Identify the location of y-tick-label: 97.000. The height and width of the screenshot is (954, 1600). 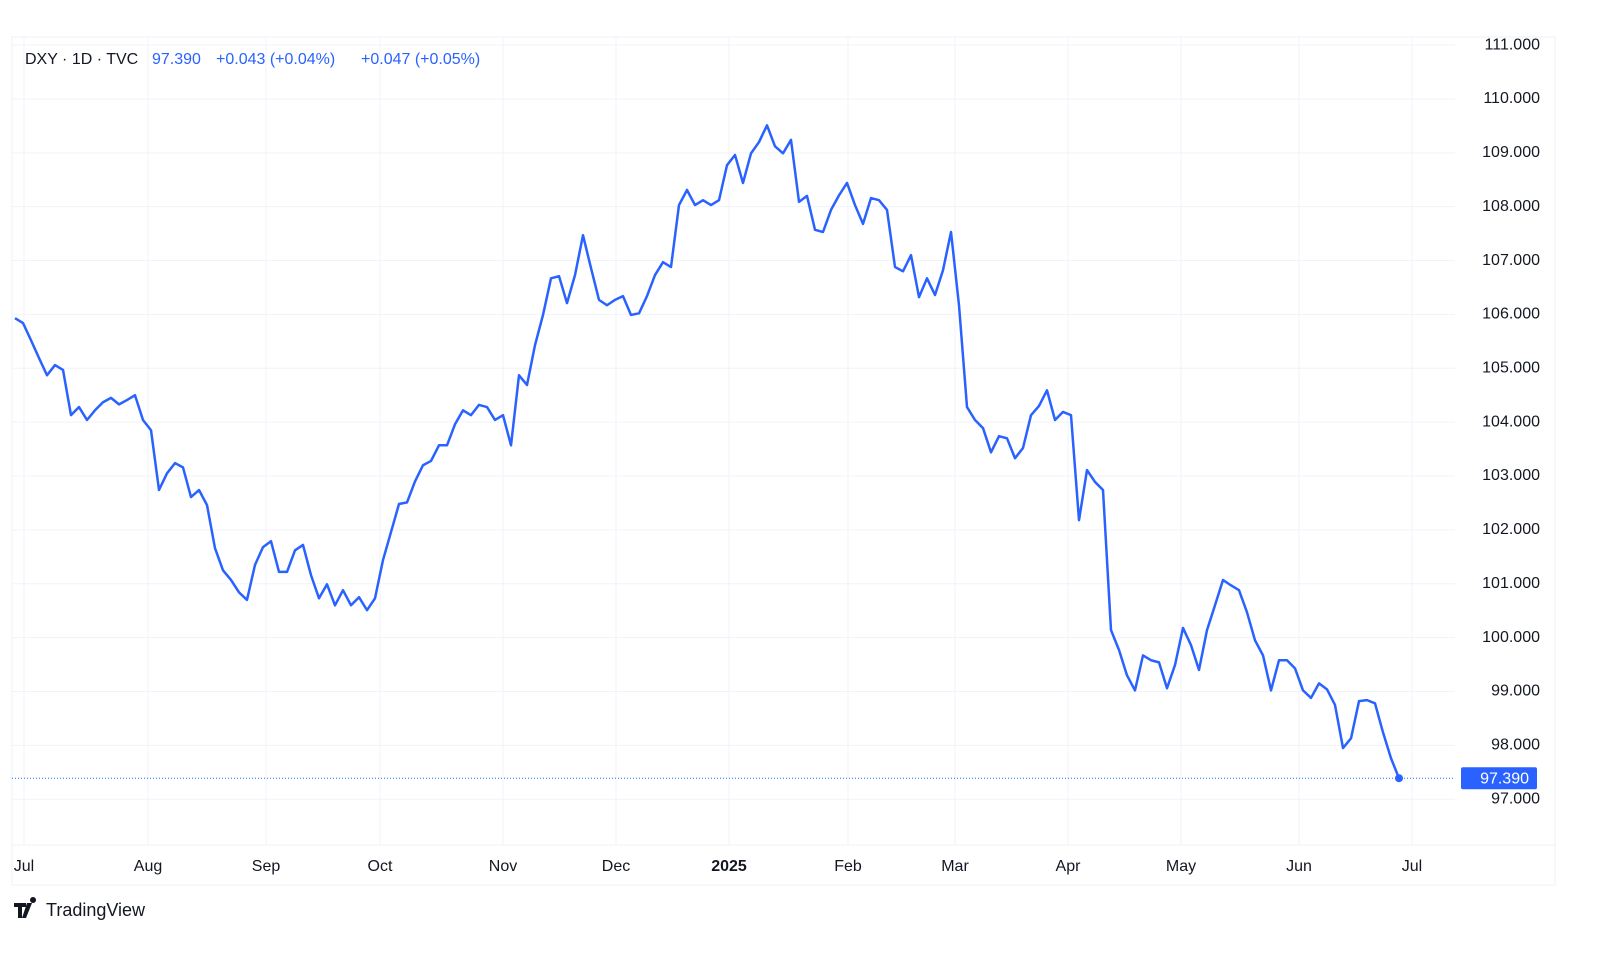
(1515, 798).